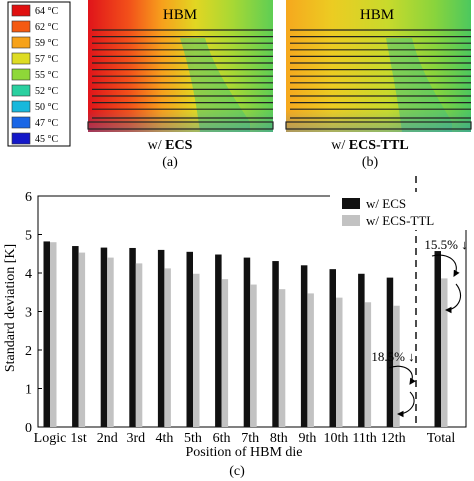 The image size is (474, 481). Describe the element at coordinates (50, 438) in the screenshot. I see `x-tick-label: Logic` at that location.